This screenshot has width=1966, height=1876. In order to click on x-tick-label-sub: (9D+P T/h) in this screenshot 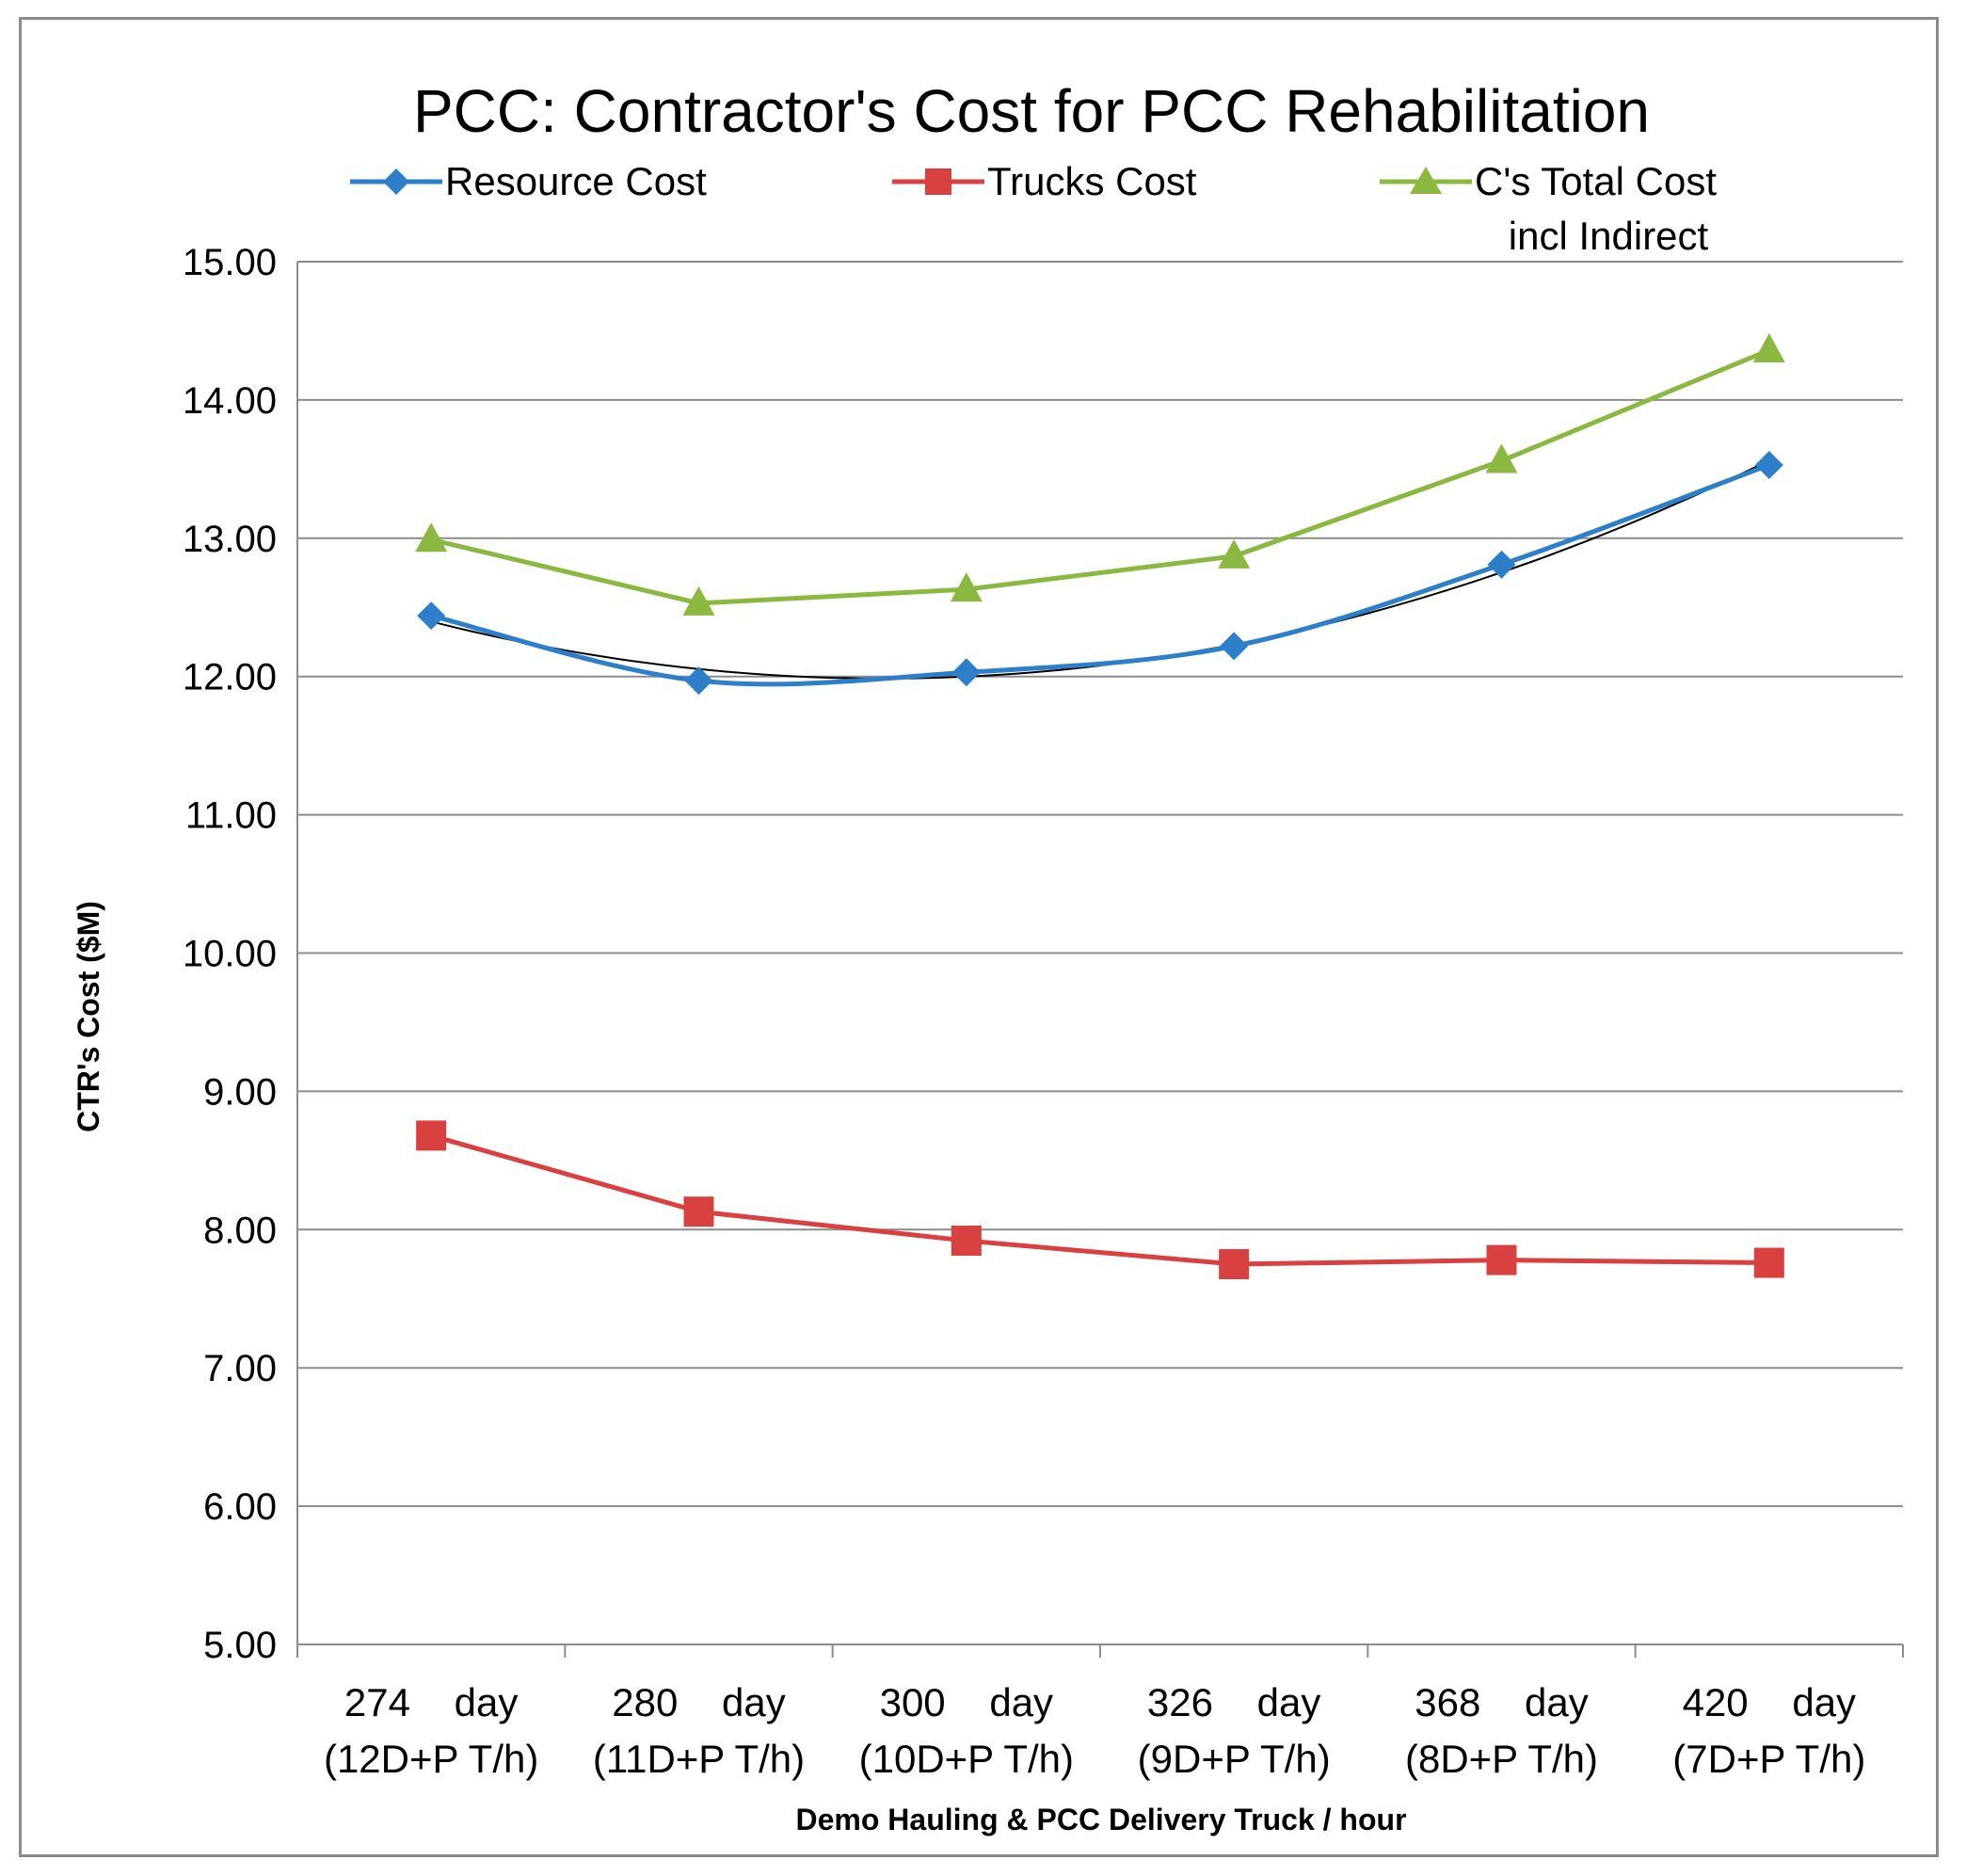, I will do `click(1234, 1759)`.